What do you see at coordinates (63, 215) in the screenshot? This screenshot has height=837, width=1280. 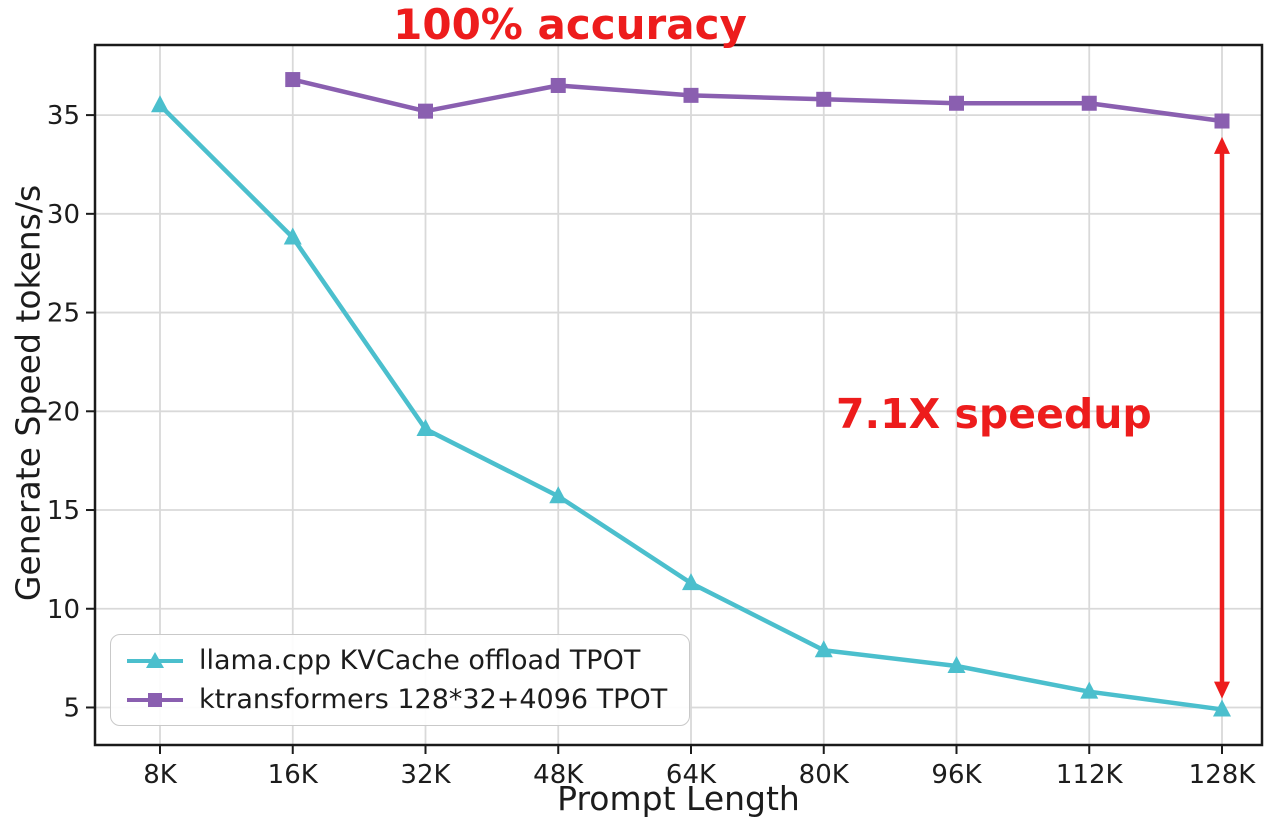 I see `y-tick-label: 30` at bounding box center [63, 215].